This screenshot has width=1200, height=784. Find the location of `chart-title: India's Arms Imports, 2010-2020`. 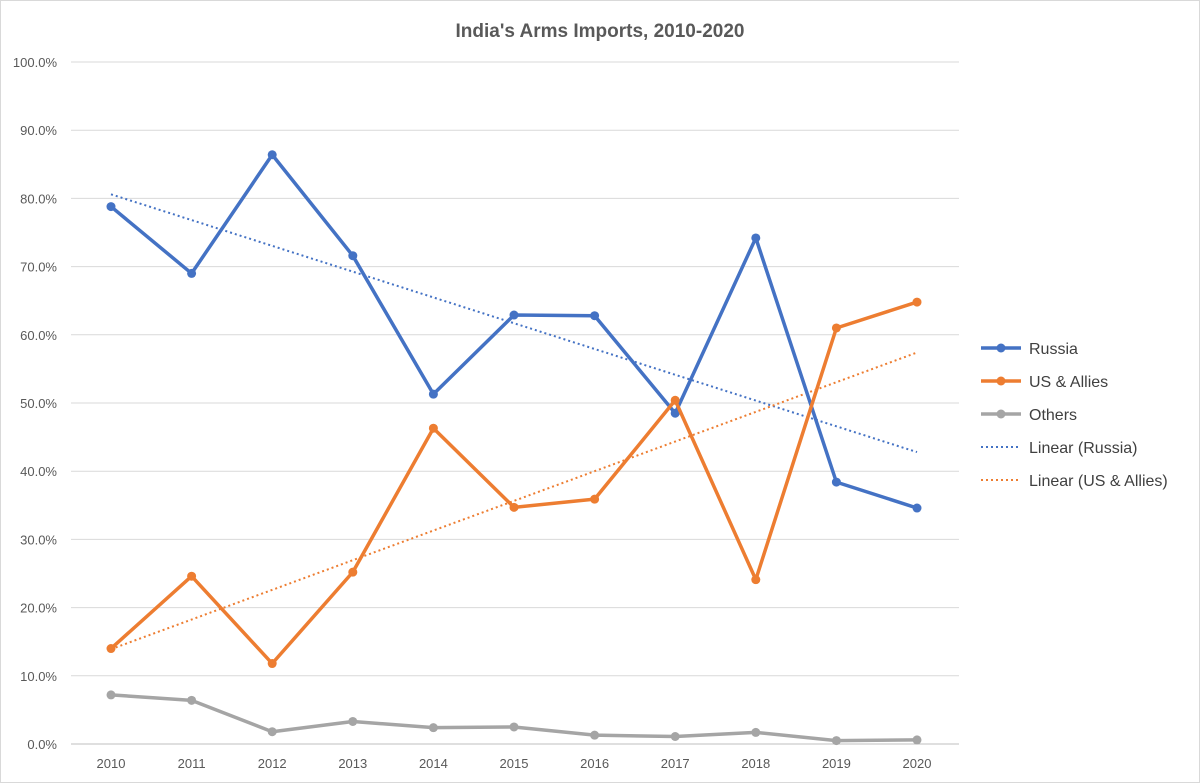

chart-title: India's Arms Imports, 2010-2020 is located at coordinates (600, 31).